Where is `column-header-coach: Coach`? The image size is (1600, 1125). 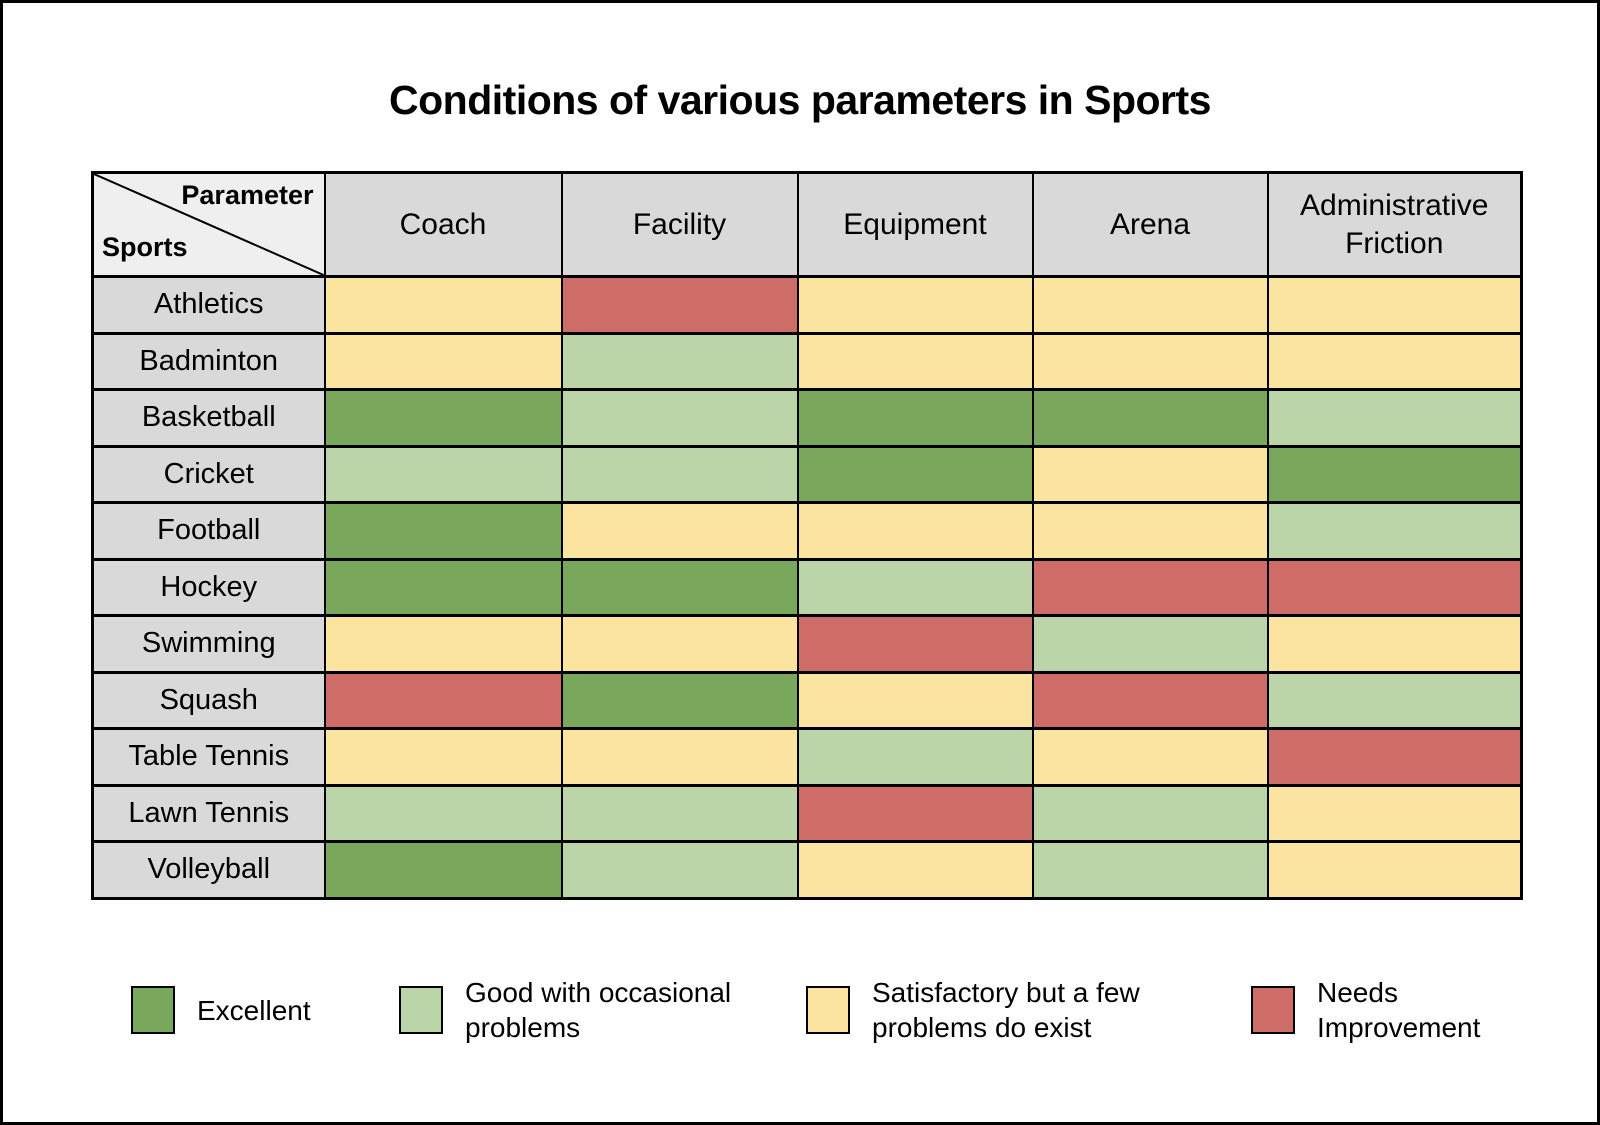 column-header-coach: Coach is located at coordinates (443, 224).